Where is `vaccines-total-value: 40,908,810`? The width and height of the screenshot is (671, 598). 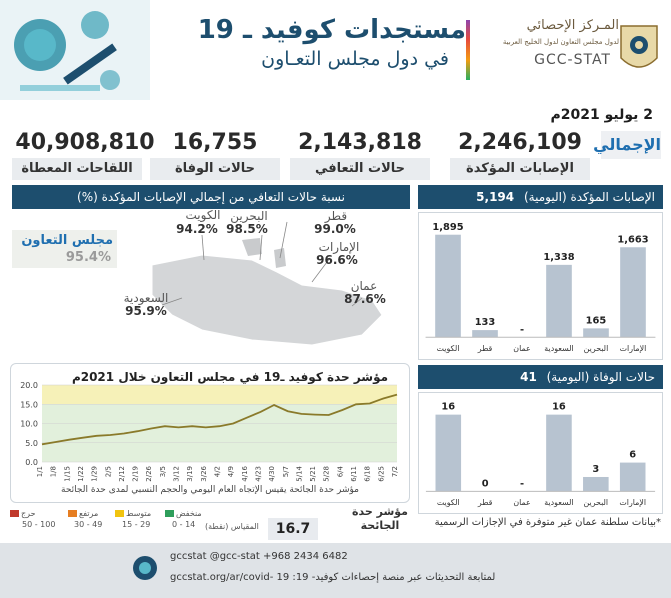 vaccines-total-value: 40,908,810 is located at coordinates (85, 142).